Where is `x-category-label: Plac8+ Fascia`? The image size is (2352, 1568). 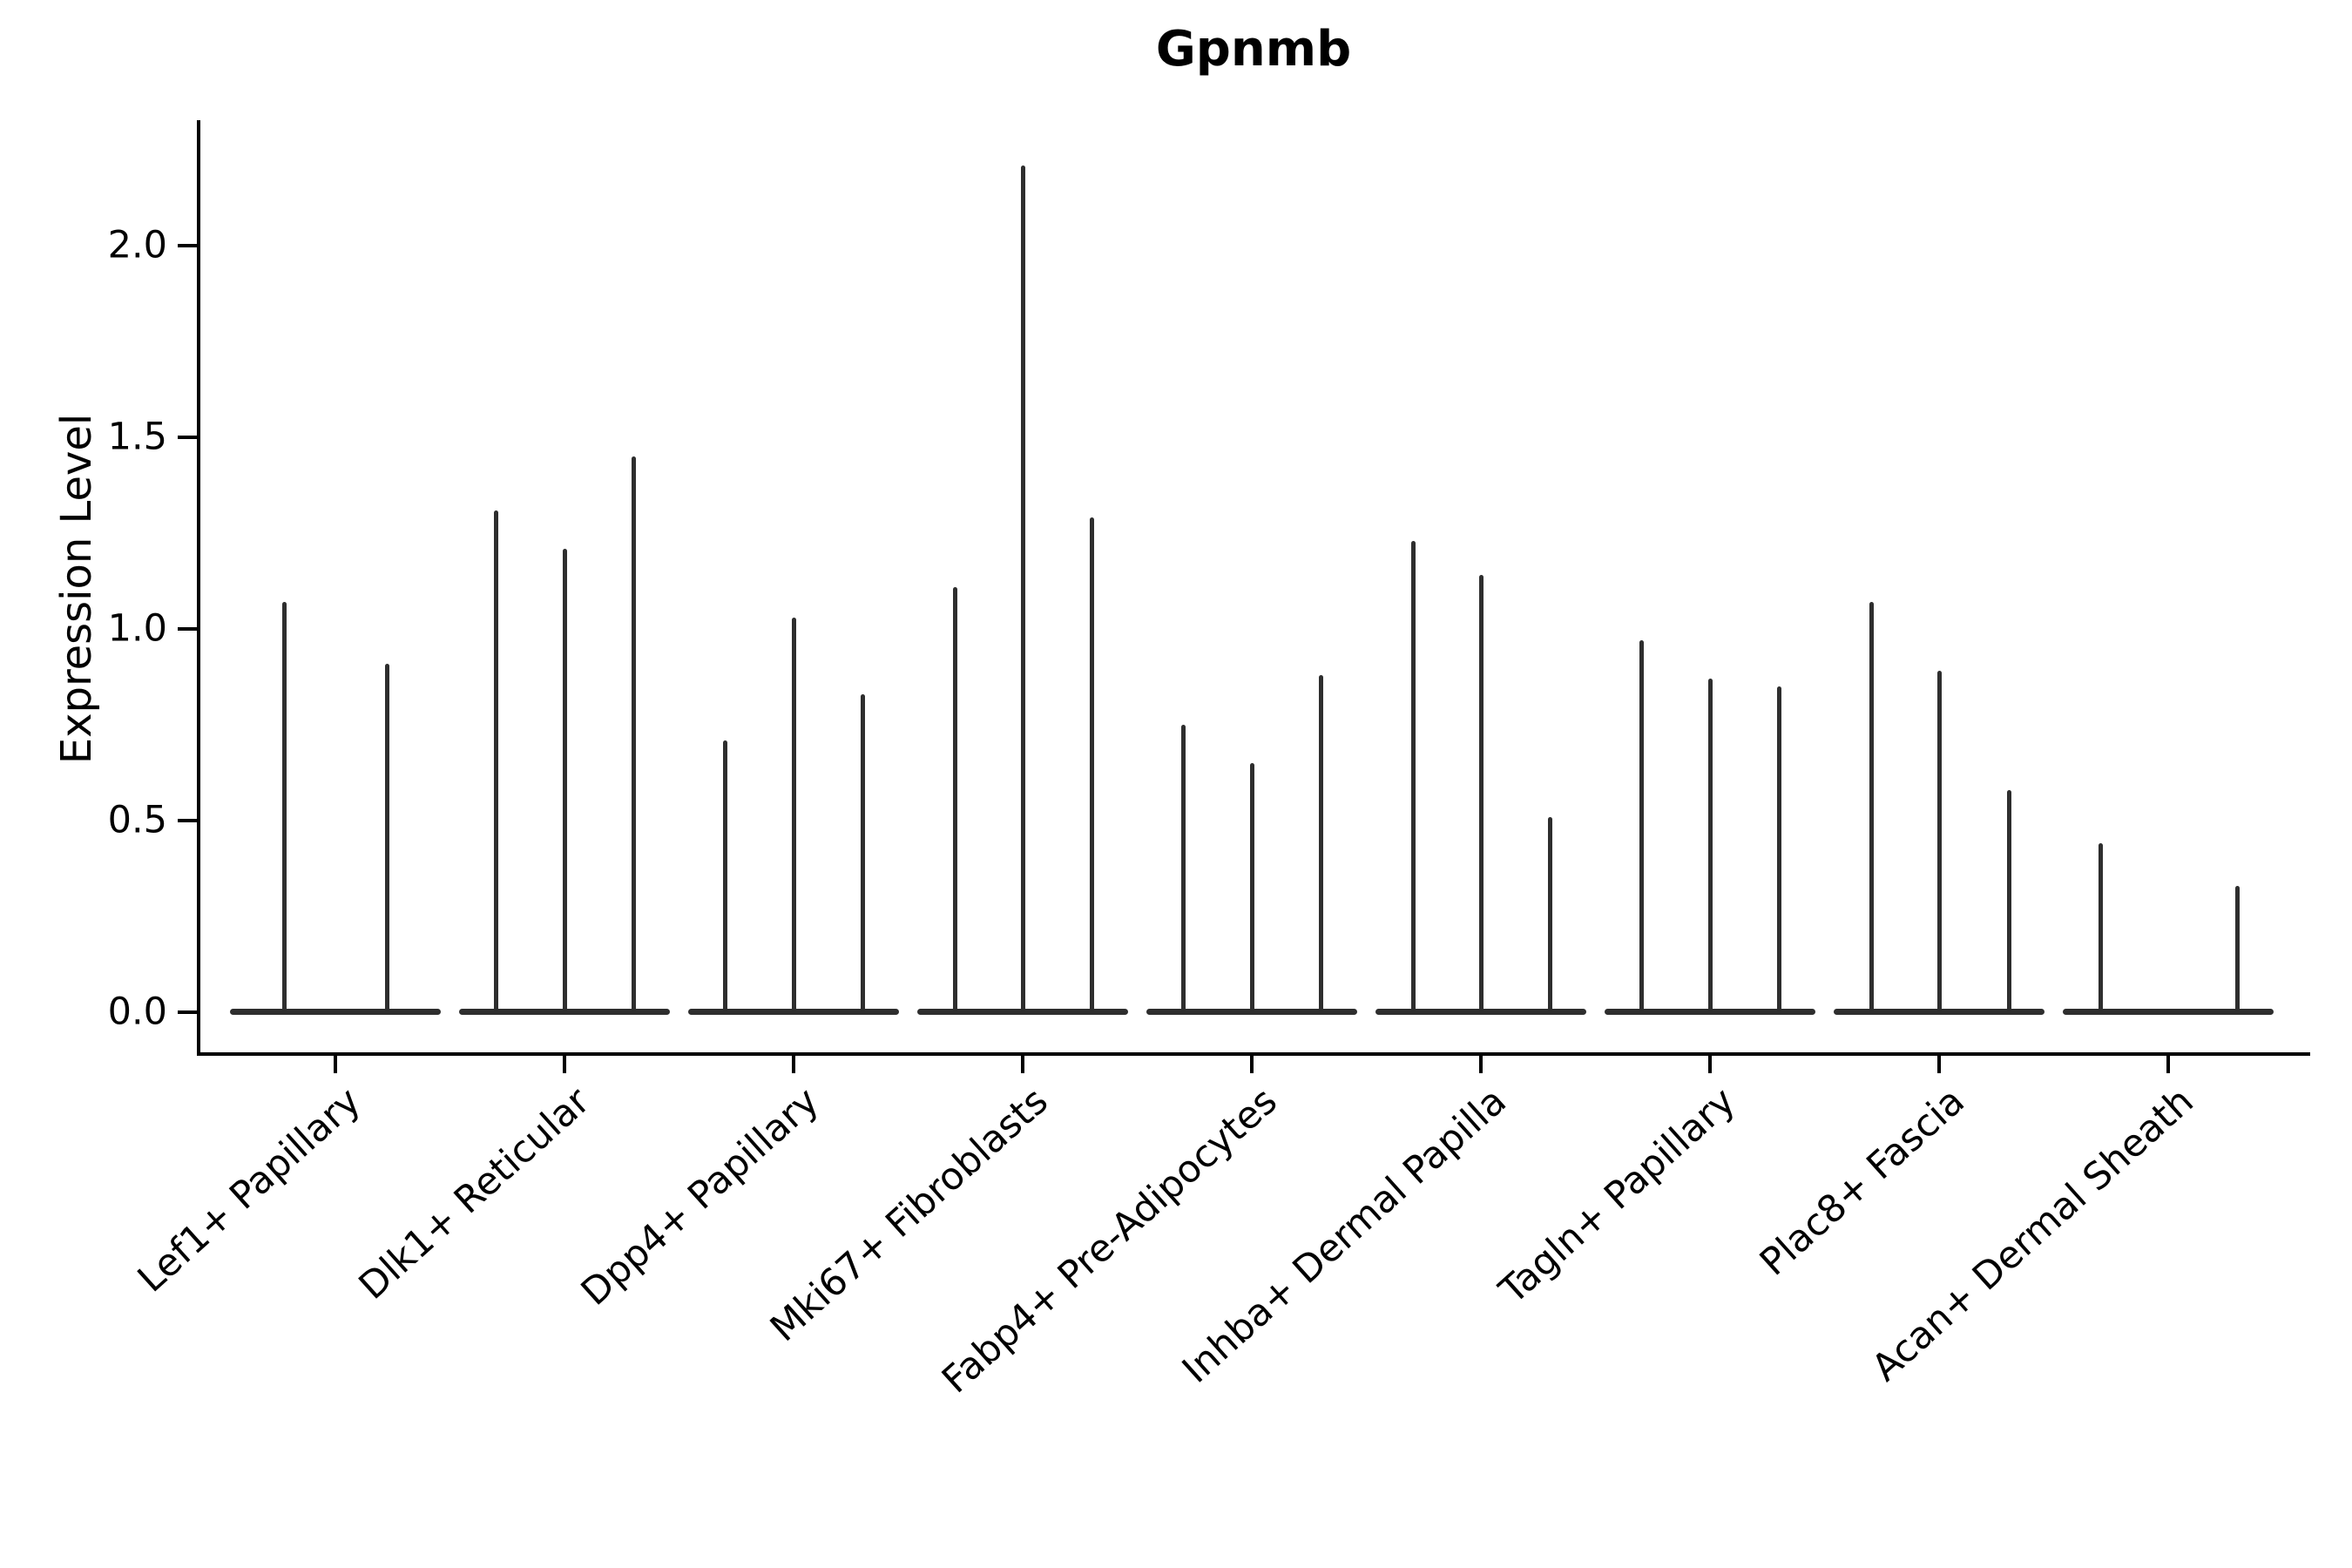
x-category-label: Plac8+ Fascia is located at coordinates (1863, 1182).